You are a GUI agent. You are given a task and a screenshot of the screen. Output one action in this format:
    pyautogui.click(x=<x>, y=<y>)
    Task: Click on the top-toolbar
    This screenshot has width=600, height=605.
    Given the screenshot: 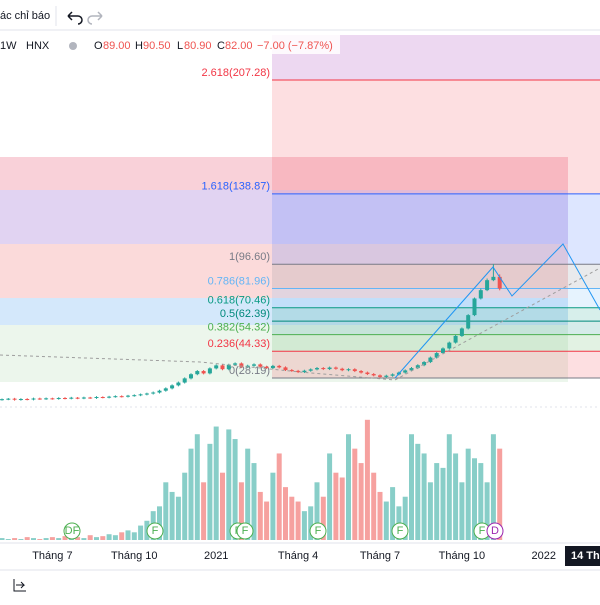 What is the action you would take?
    pyautogui.click(x=300, y=15)
    